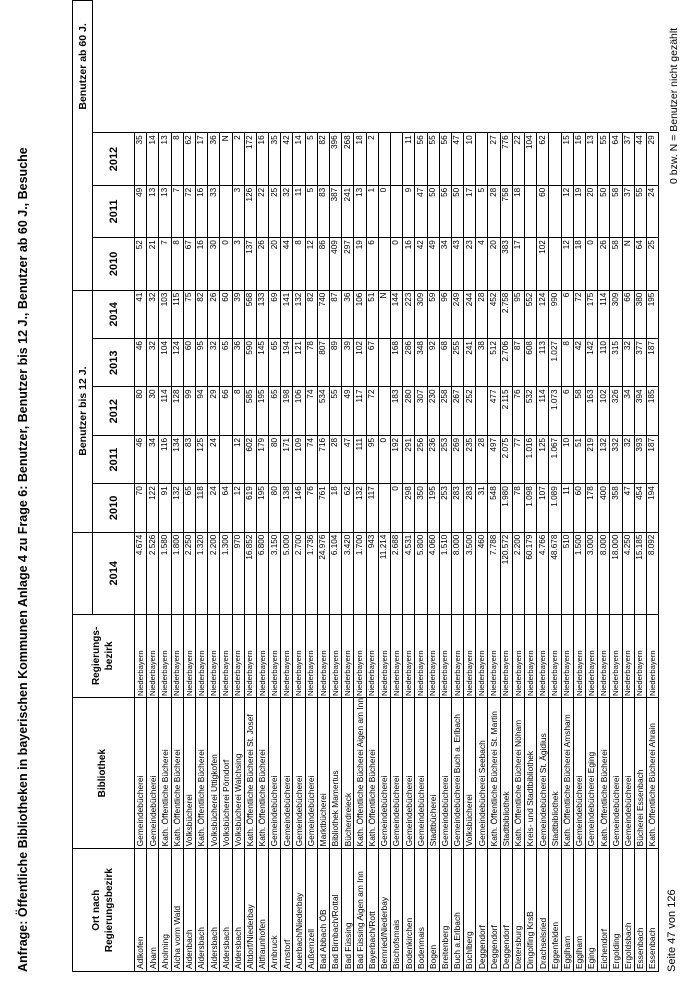 This screenshot has width=700, height=990. I want to click on value-cell: 602, so click(250, 459).